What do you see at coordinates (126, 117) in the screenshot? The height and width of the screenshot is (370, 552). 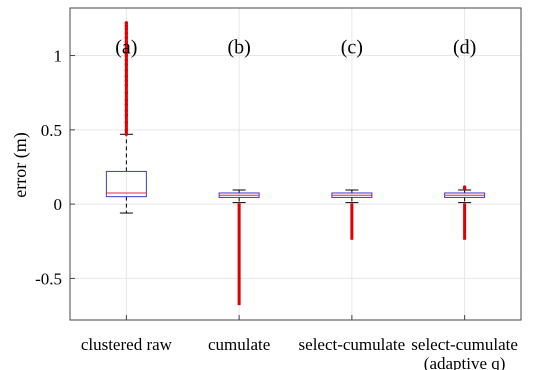 I see `box-group: (a)` at bounding box center [126, 117].